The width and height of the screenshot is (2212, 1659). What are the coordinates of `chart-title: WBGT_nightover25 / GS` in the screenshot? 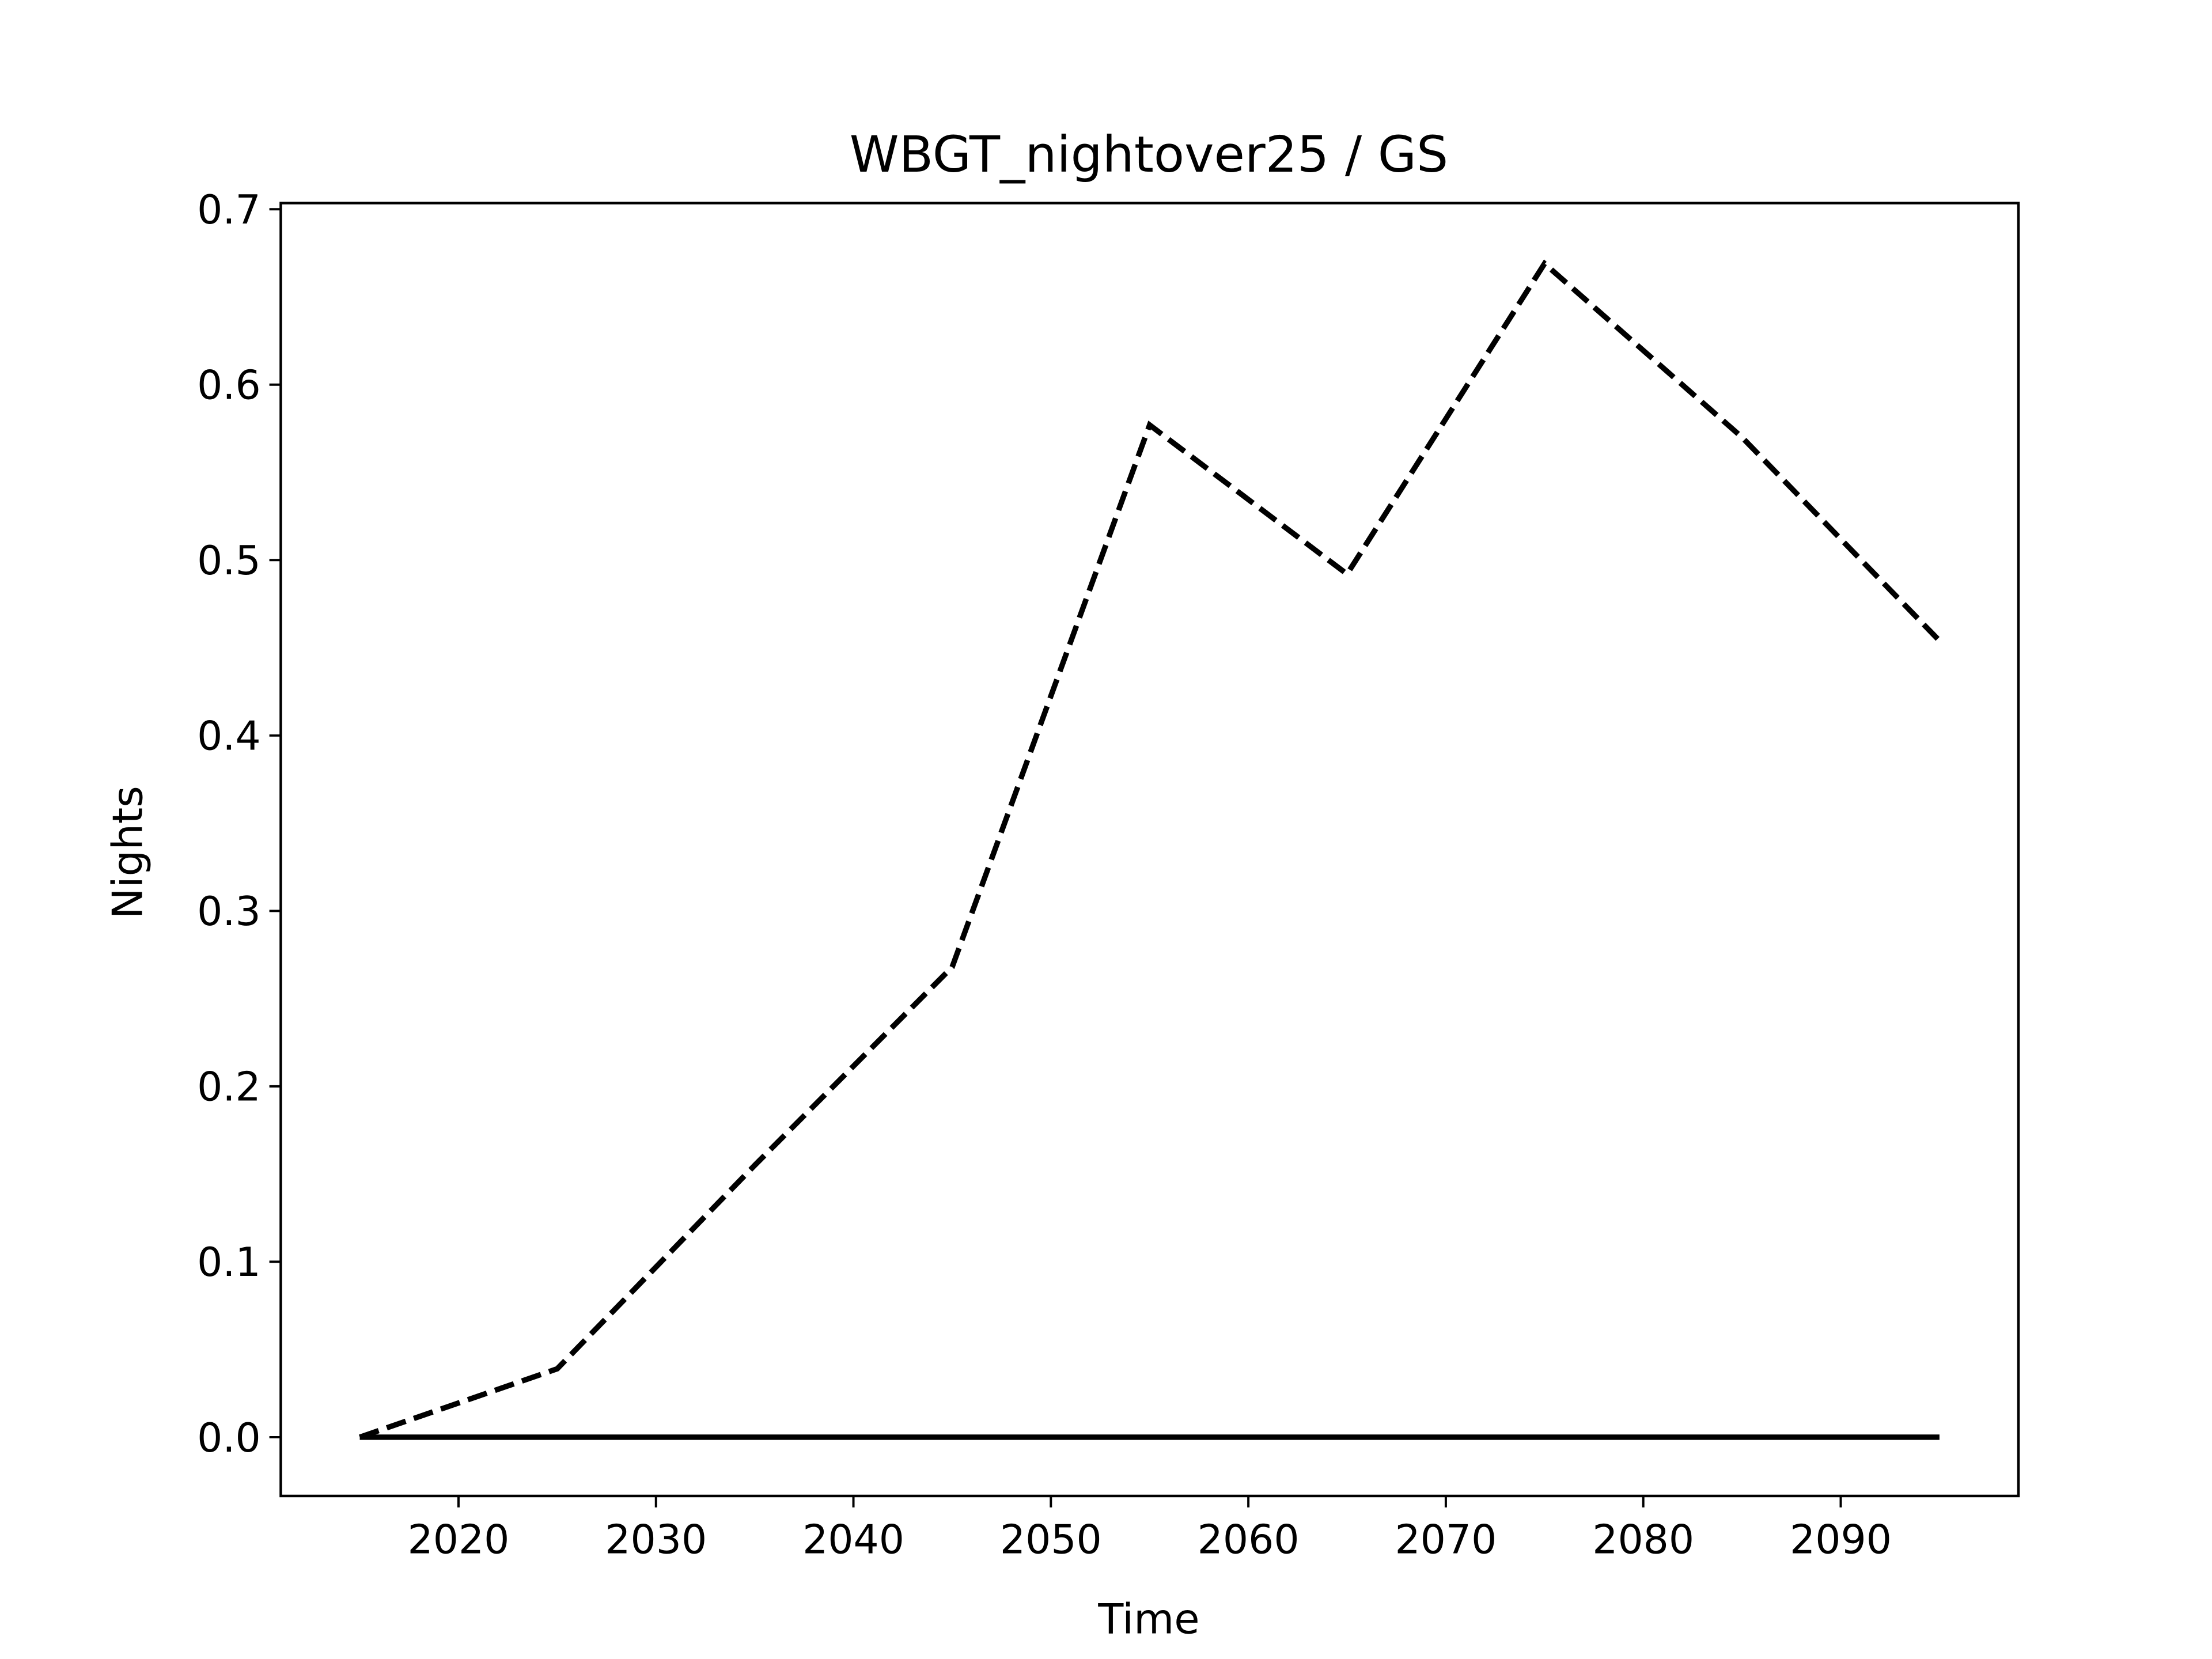 It's located at (1149, 155).